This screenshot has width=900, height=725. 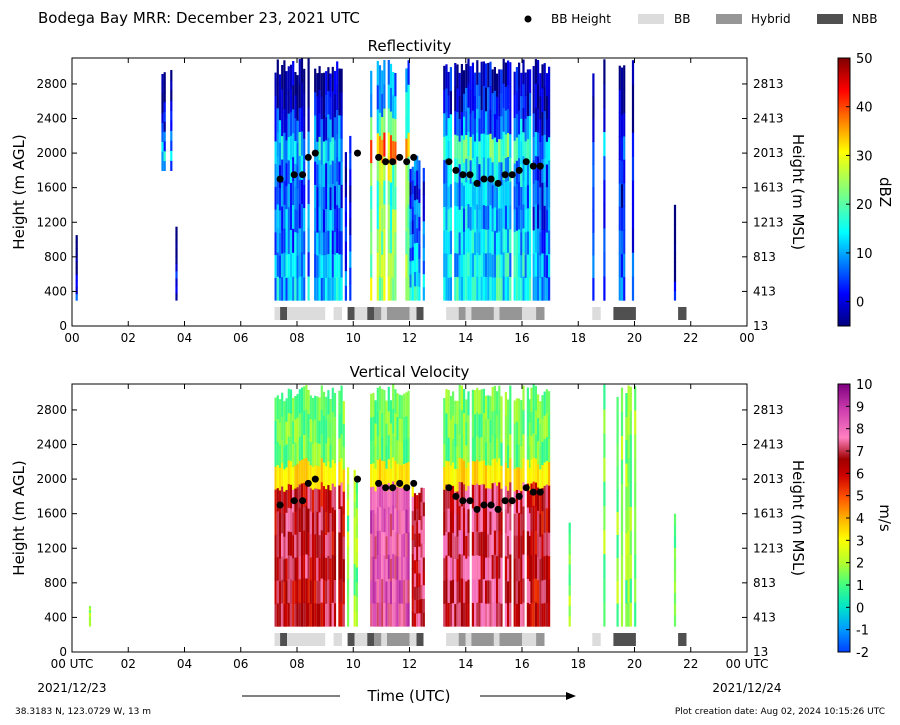 What do you see at coordinates (51, 548) in the screenshot?
I see `y-tick-label: 1200` at bounding box center [51, 548].